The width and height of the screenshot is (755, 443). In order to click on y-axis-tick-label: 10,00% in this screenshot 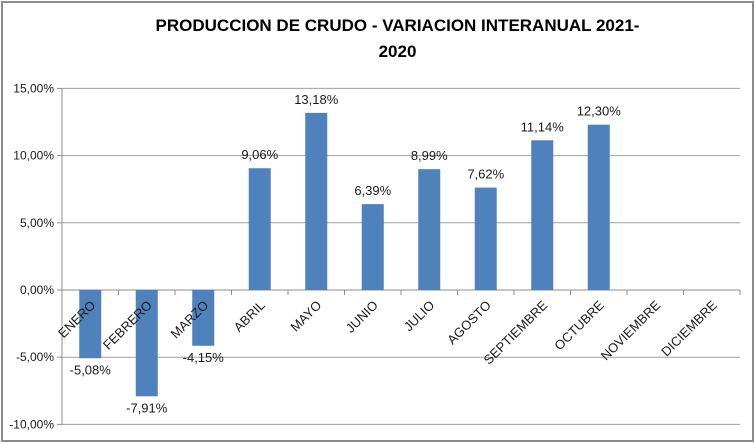, I will do `click(33, 156)`.